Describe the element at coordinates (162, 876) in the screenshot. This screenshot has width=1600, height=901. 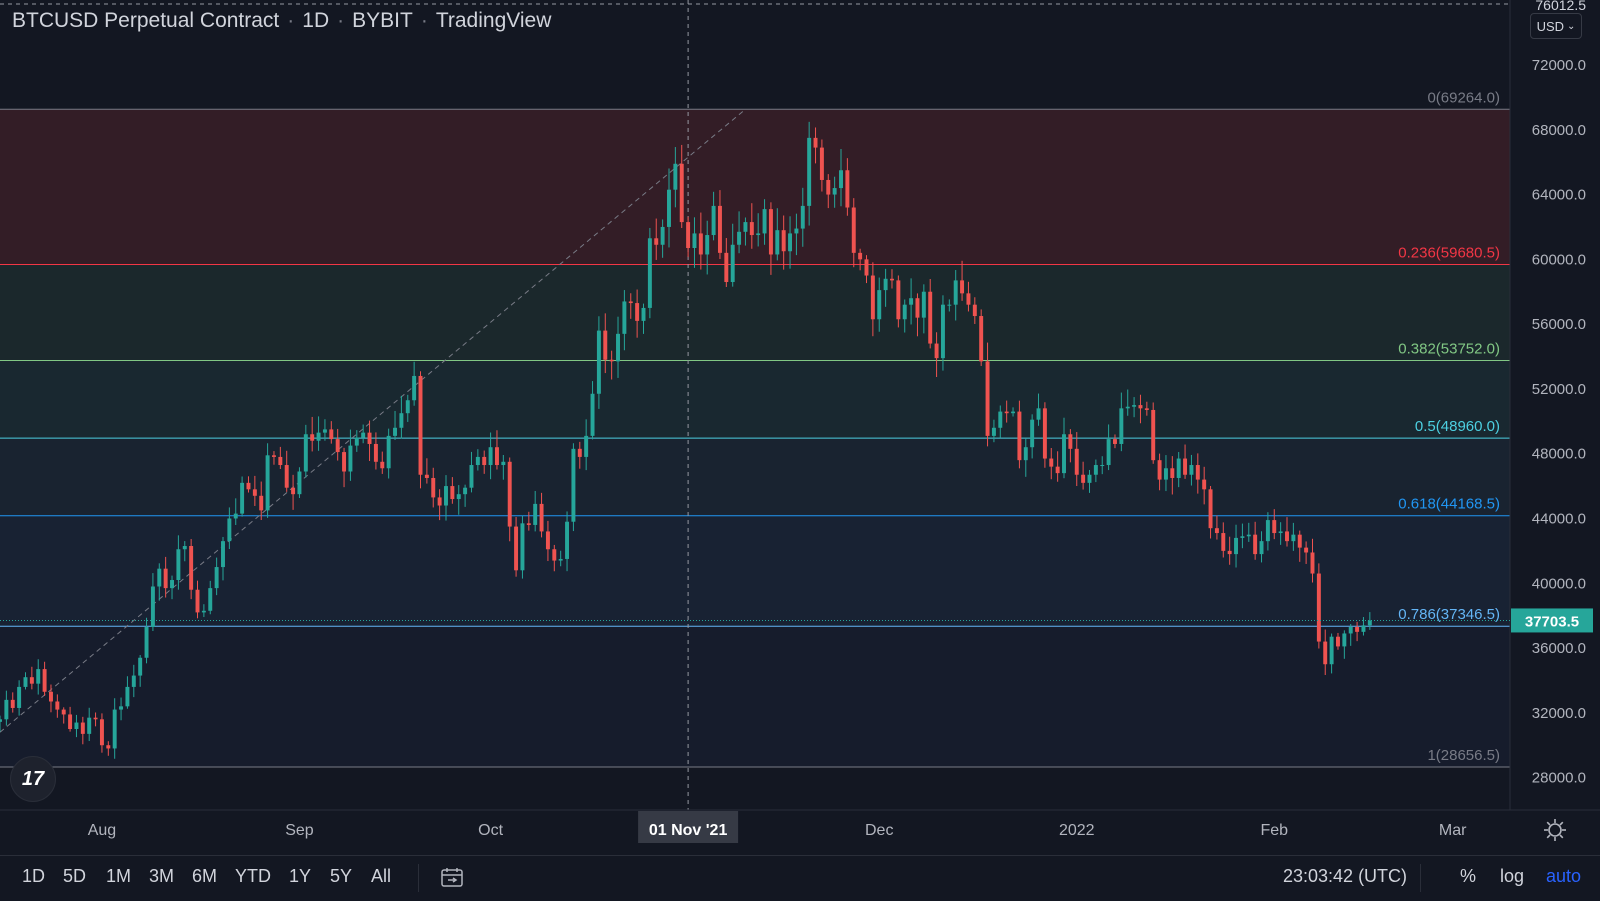
I see `range-button-3m: 3M` at that location.